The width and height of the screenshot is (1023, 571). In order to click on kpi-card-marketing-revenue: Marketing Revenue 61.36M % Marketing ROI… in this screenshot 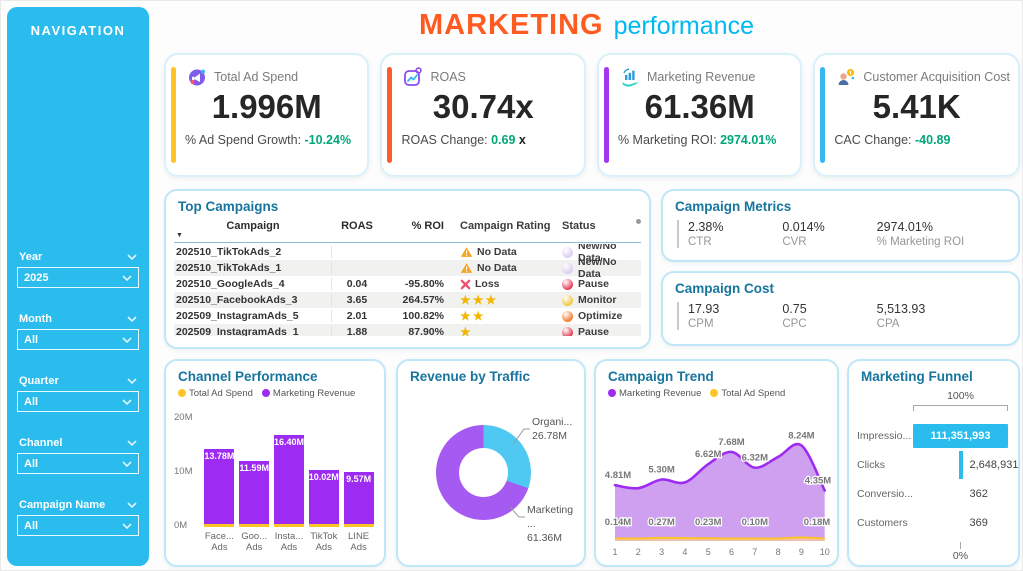, I will do `click(699, 115)`.